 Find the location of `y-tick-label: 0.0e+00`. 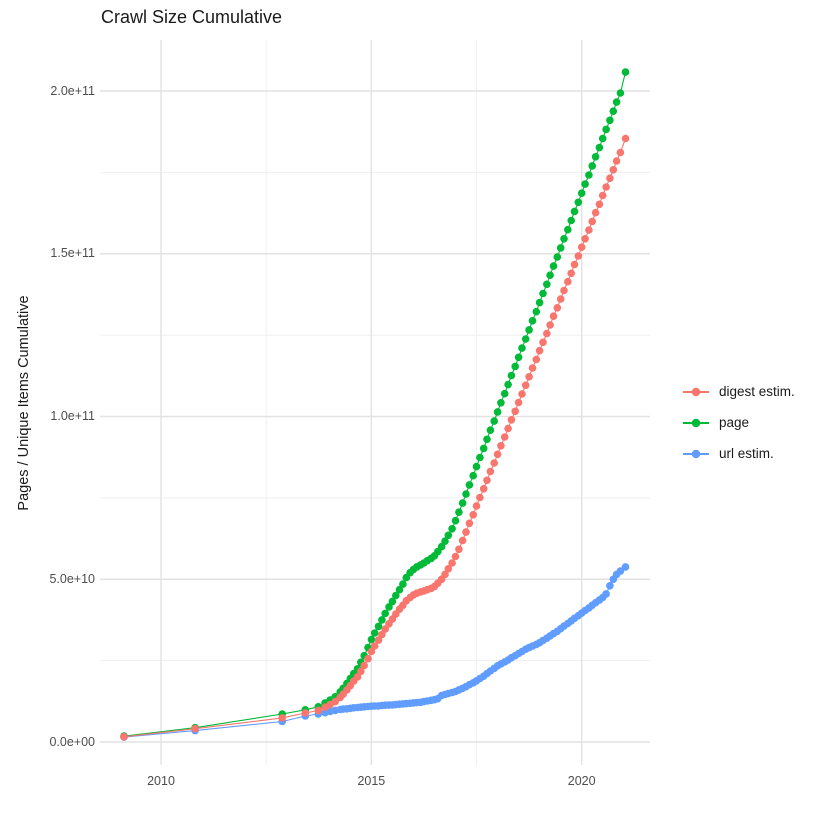

y-tick-label: 0.0e+00 is located at coordinates (72, 741).